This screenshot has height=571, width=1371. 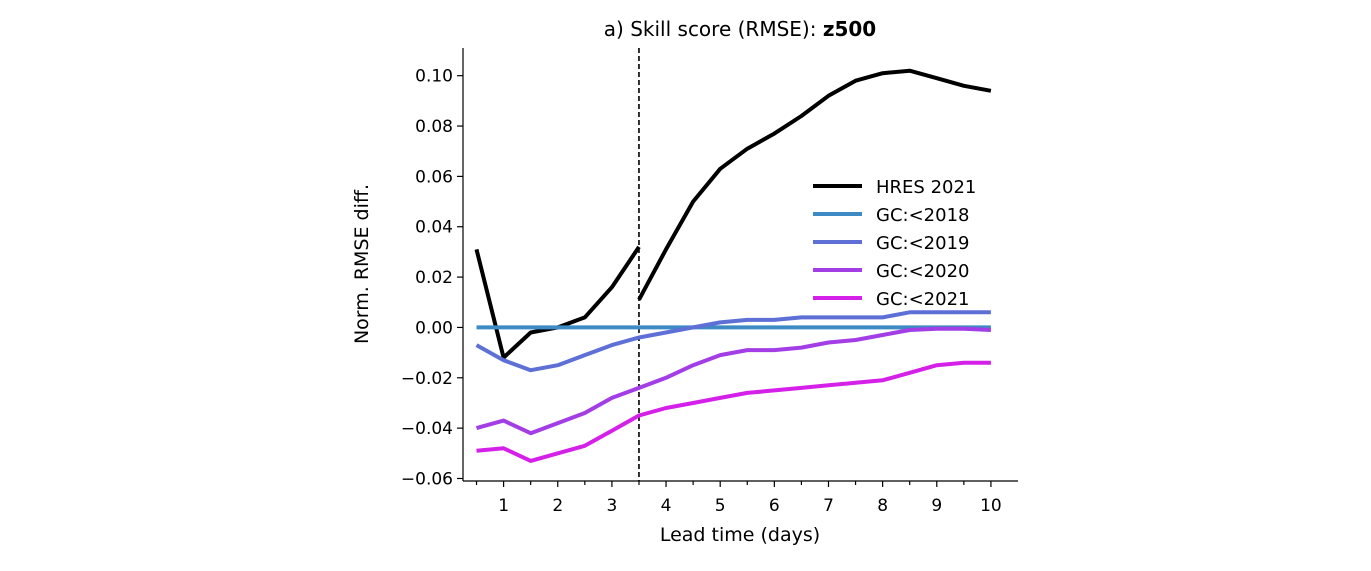 What do you see at coordinates (557, 506) in the screenshot?
I see `x-tick-label: 2` at bounding box center [557, 506].